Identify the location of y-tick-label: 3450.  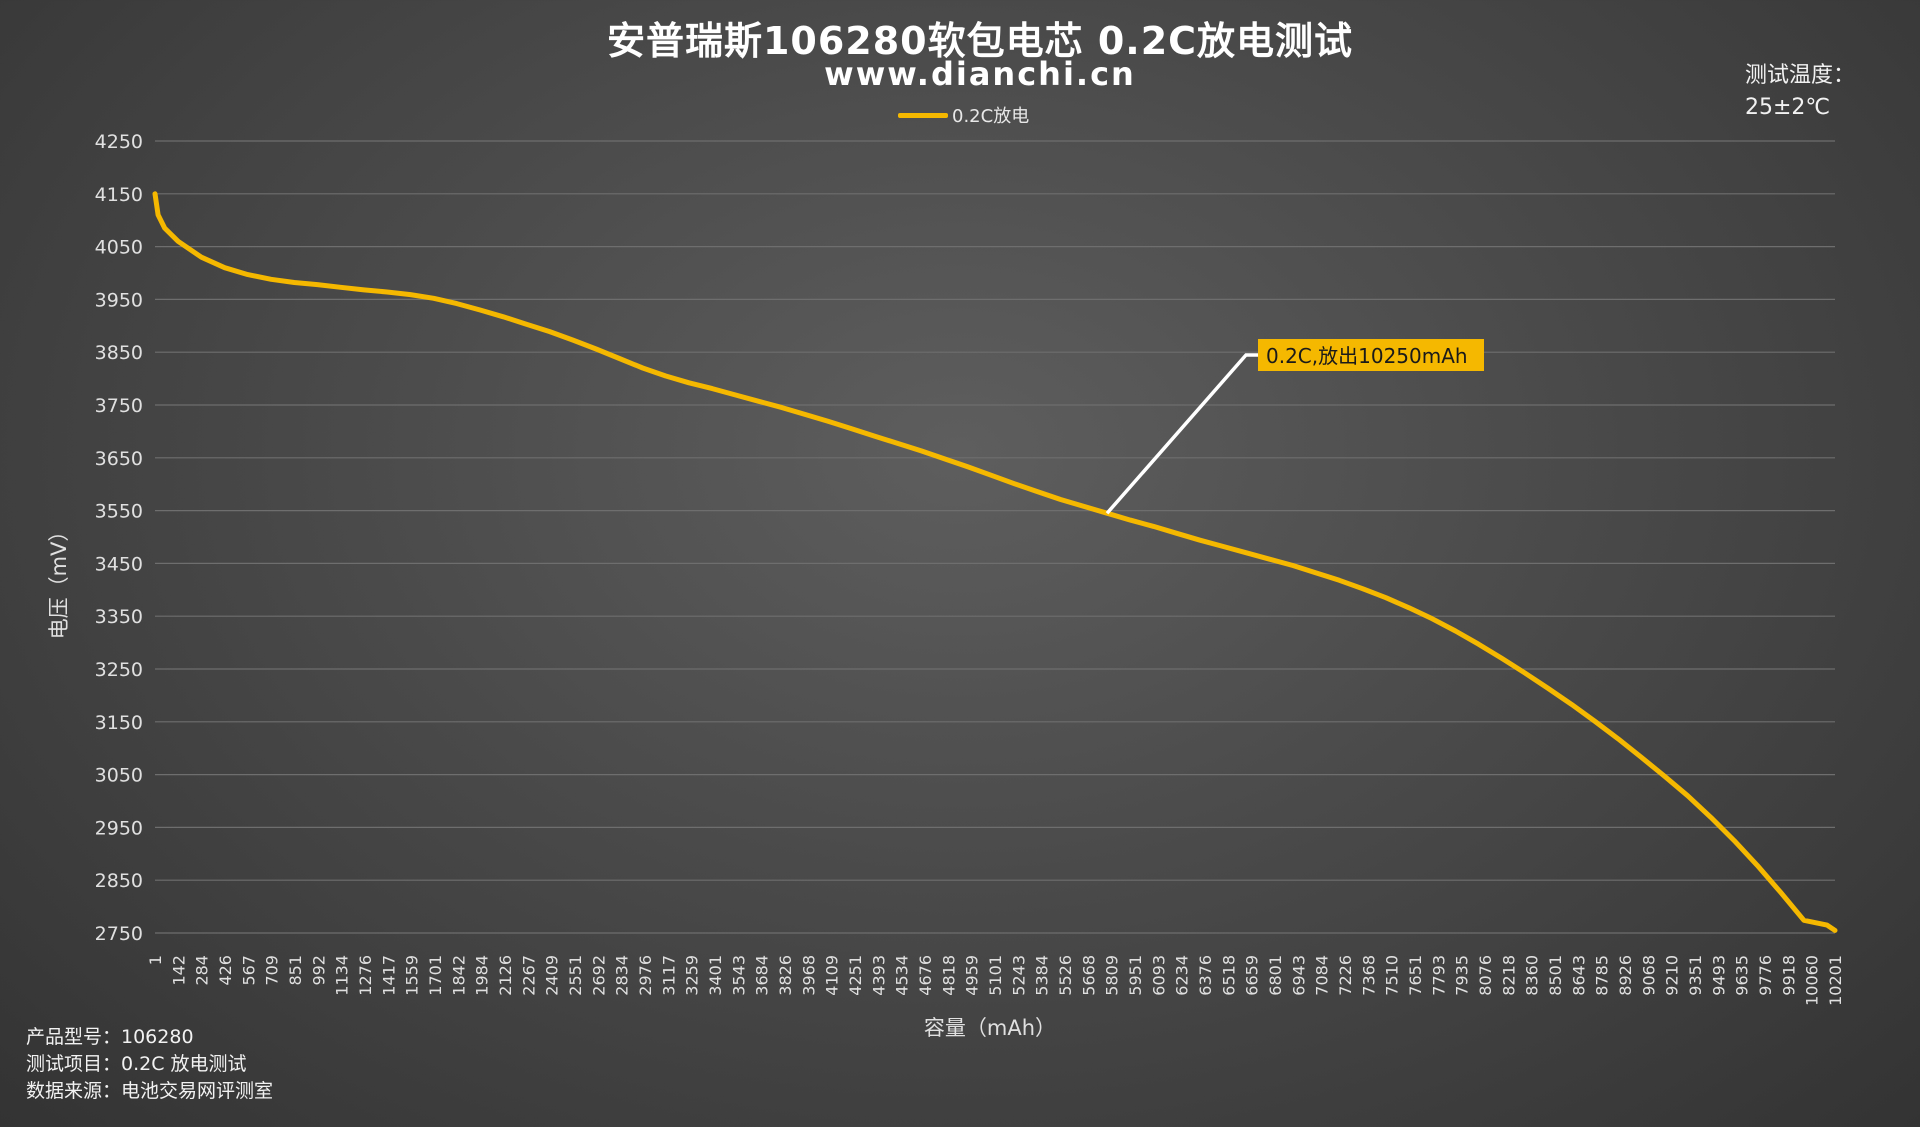
(119, 564).